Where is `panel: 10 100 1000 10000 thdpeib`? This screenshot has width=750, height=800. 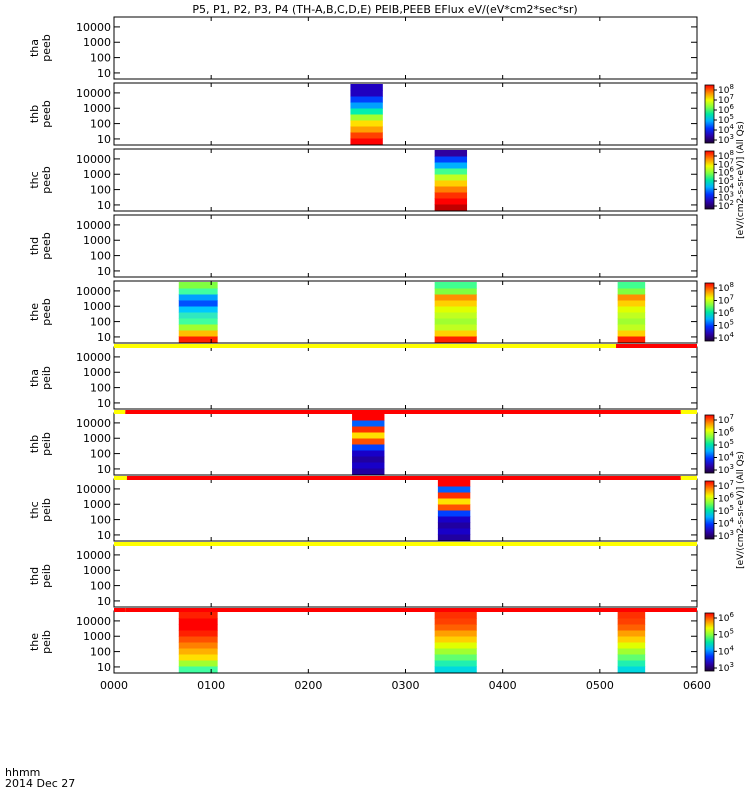 panel: 10 100 1000 10000 thdpeib is located at coordinates (363, 576).